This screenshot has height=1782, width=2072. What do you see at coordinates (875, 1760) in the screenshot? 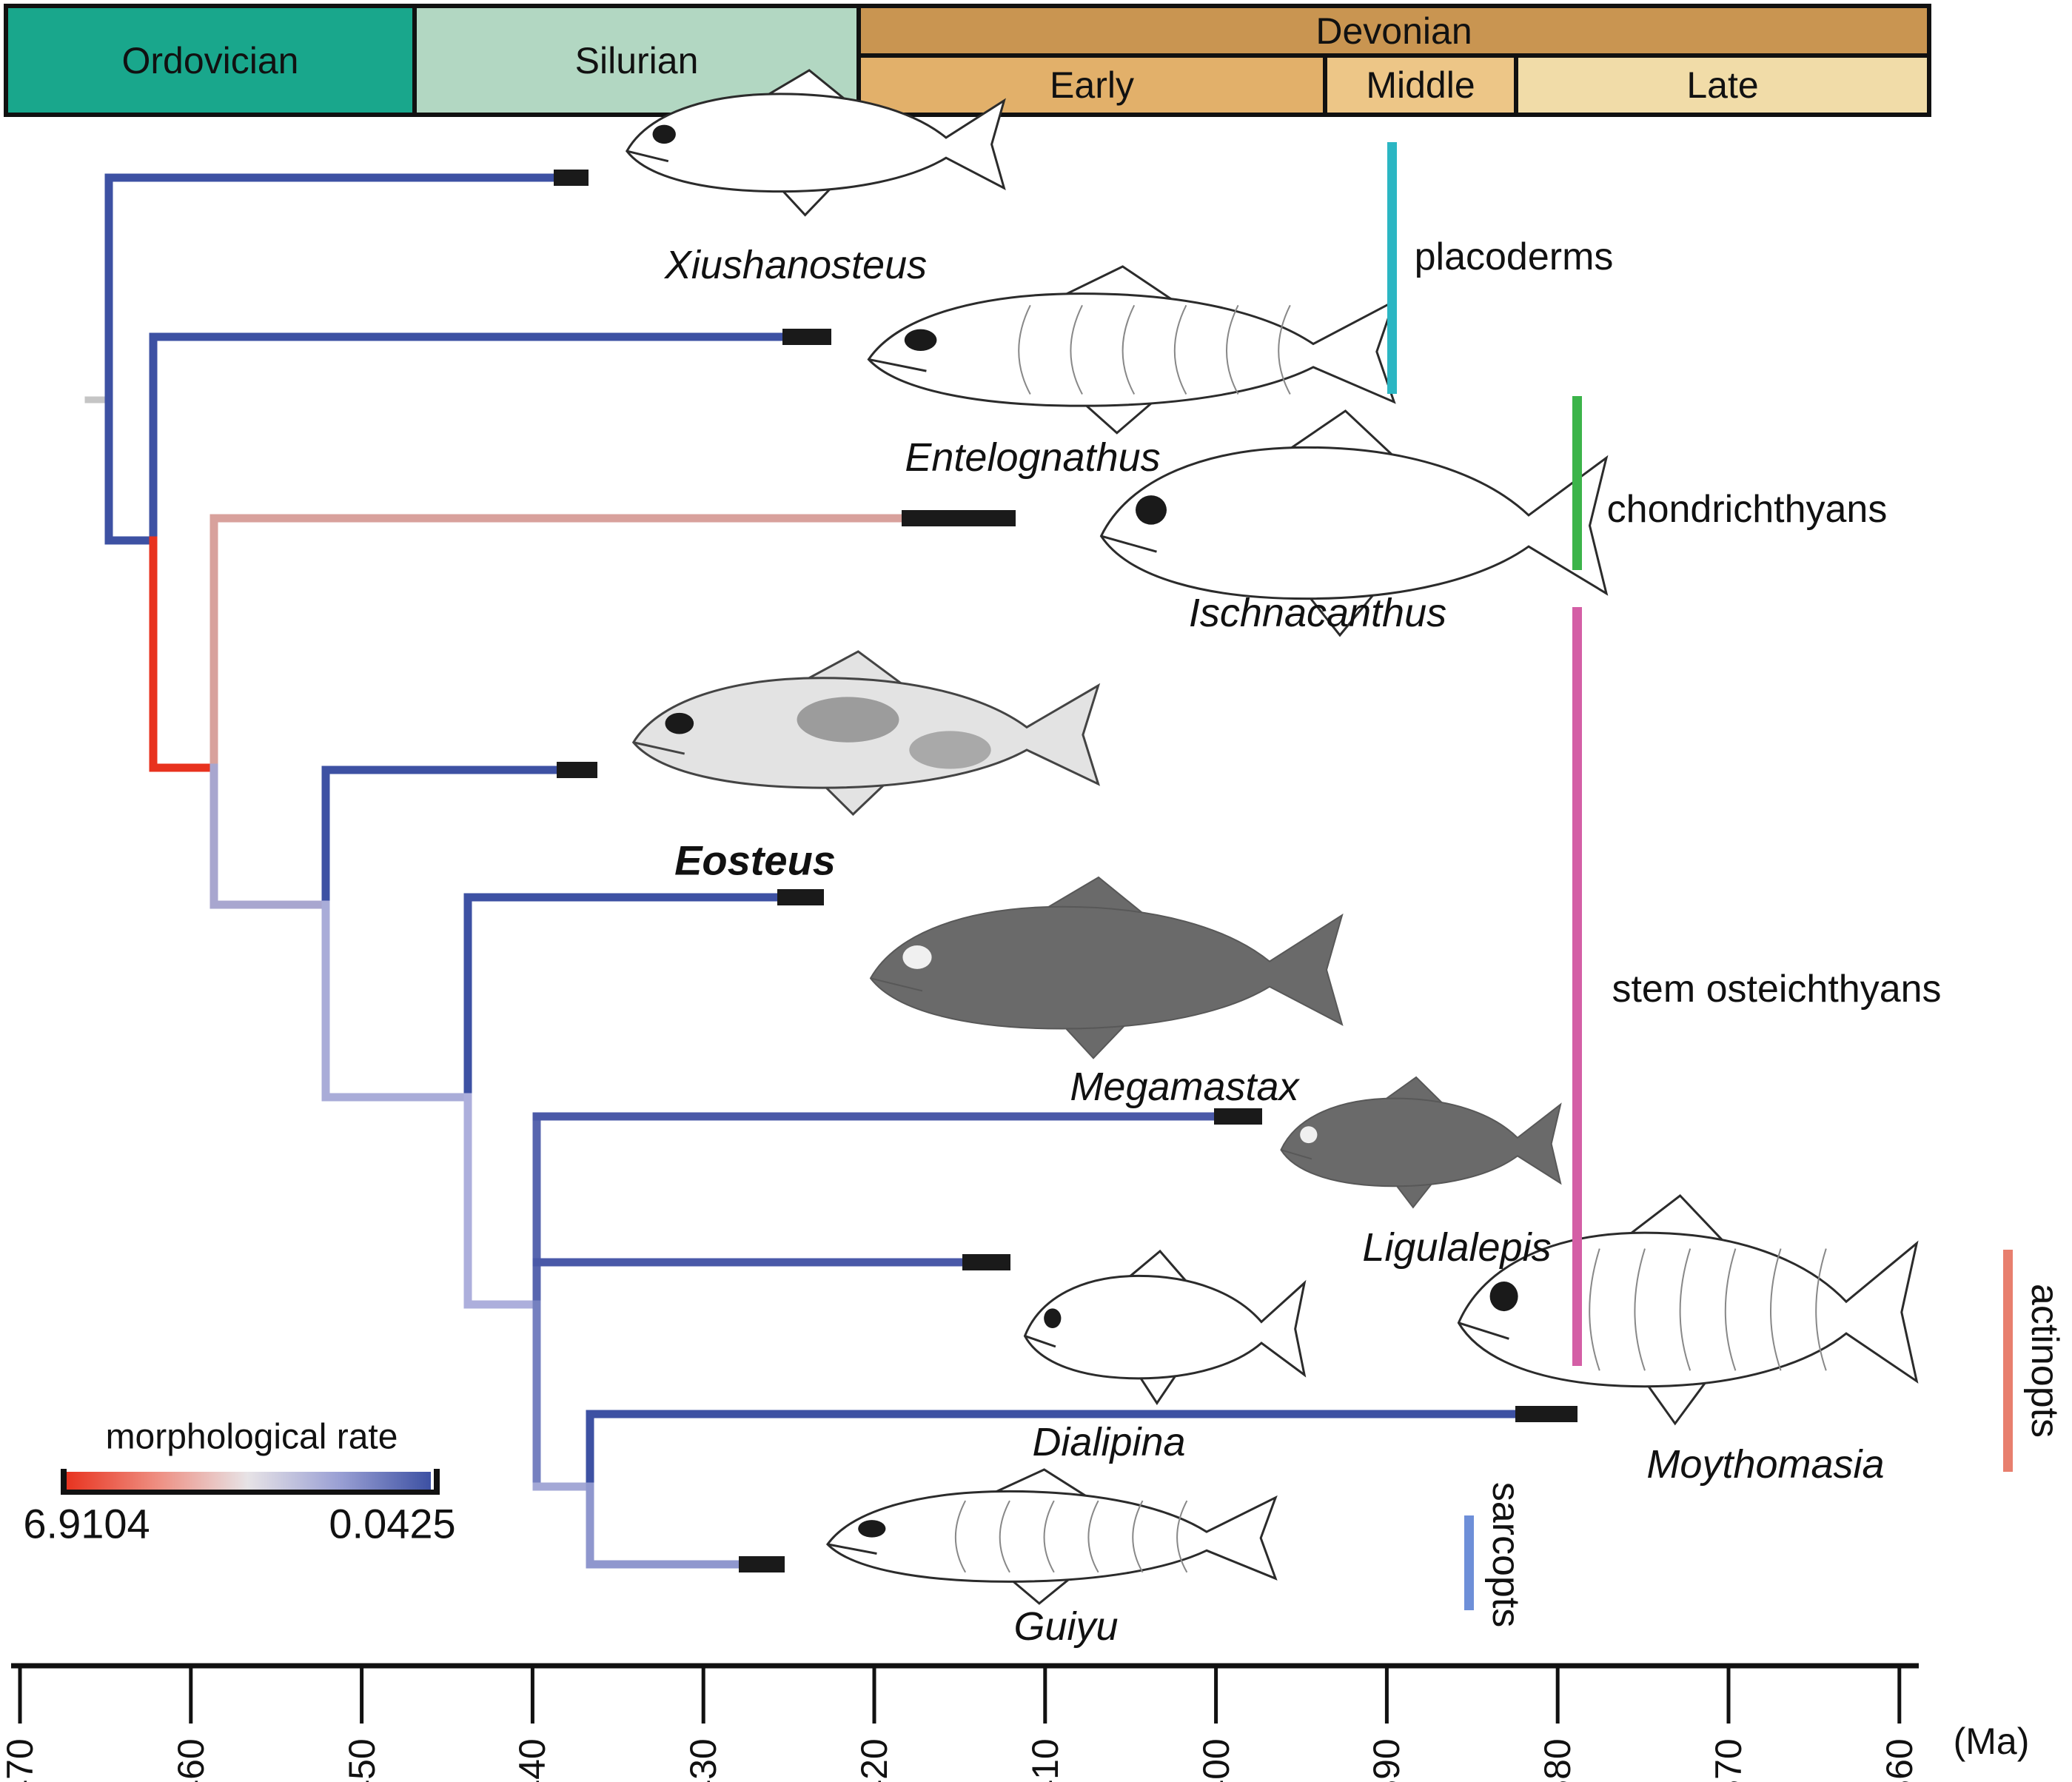
I see `axis-tick-label-420: 420` at bounding box center [875, 1760].